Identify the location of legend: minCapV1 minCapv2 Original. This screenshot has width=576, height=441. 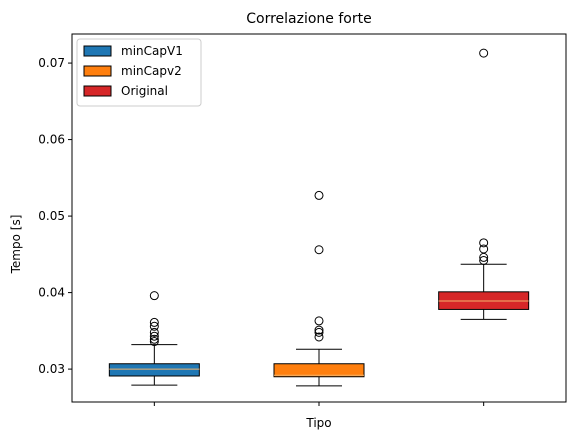
(139, 72).